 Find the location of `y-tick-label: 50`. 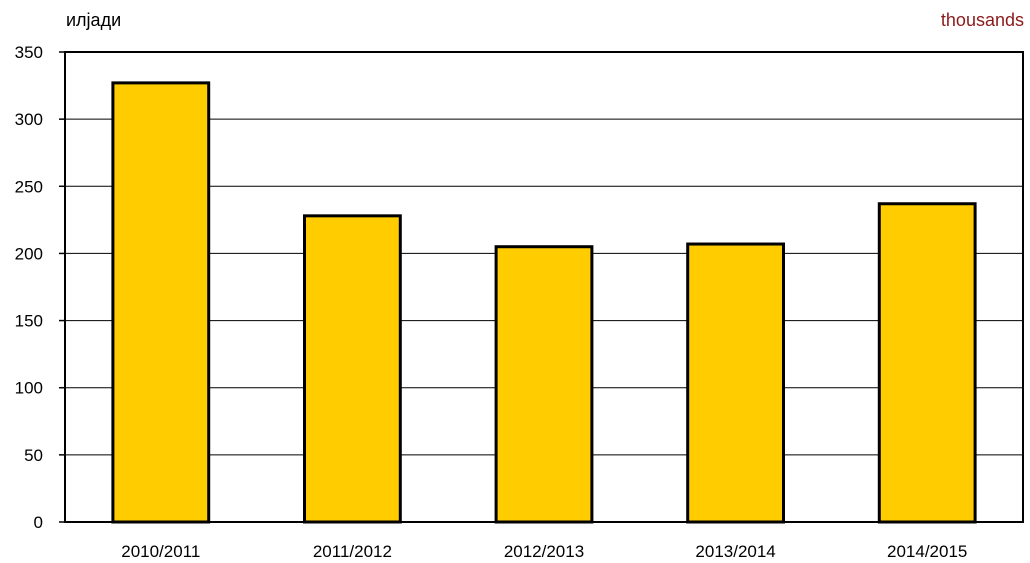

y-tick-label: 50 is located at coordinates (33, 455).